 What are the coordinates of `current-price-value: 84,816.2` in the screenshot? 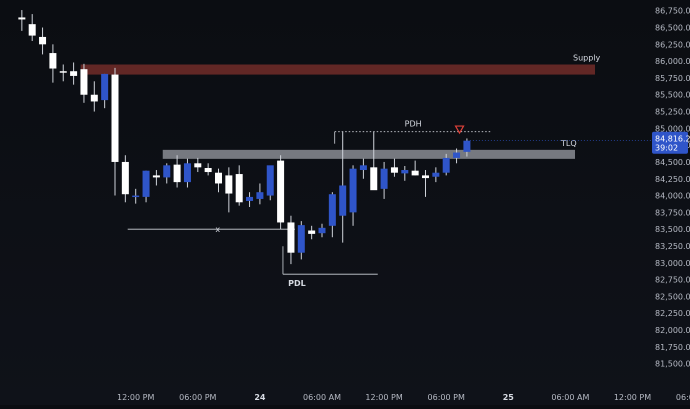 It's located at (672, 139).